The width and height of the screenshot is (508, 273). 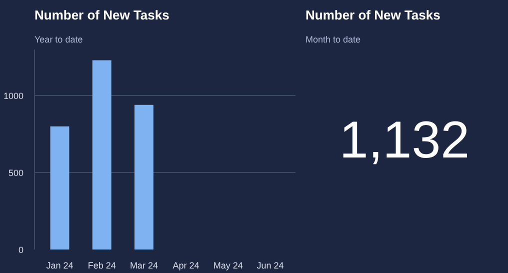 What do you see at coordinates (228, 265) in the screenshot?
I see `x-tick-label: May 24` at bounding box center [228, 265].